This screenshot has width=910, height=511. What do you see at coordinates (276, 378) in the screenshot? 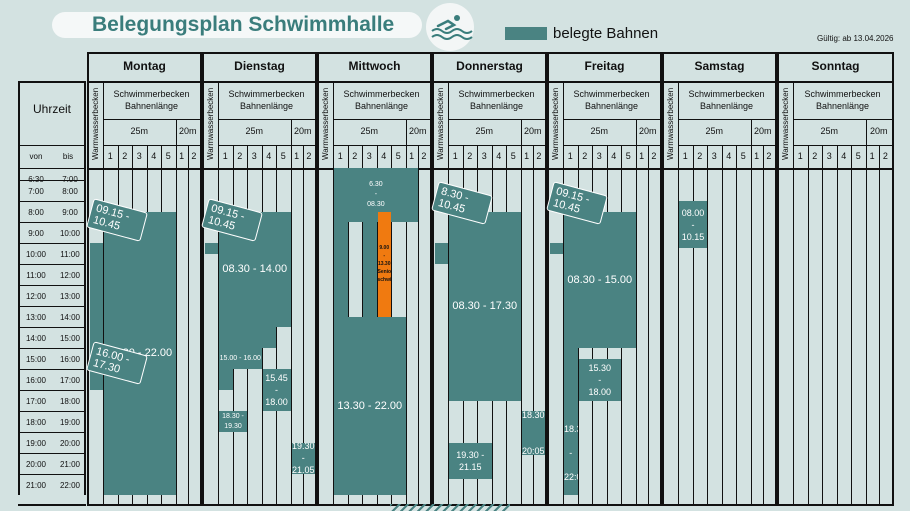
I see `label-line: 15.45` at bounding box center [276, 378].